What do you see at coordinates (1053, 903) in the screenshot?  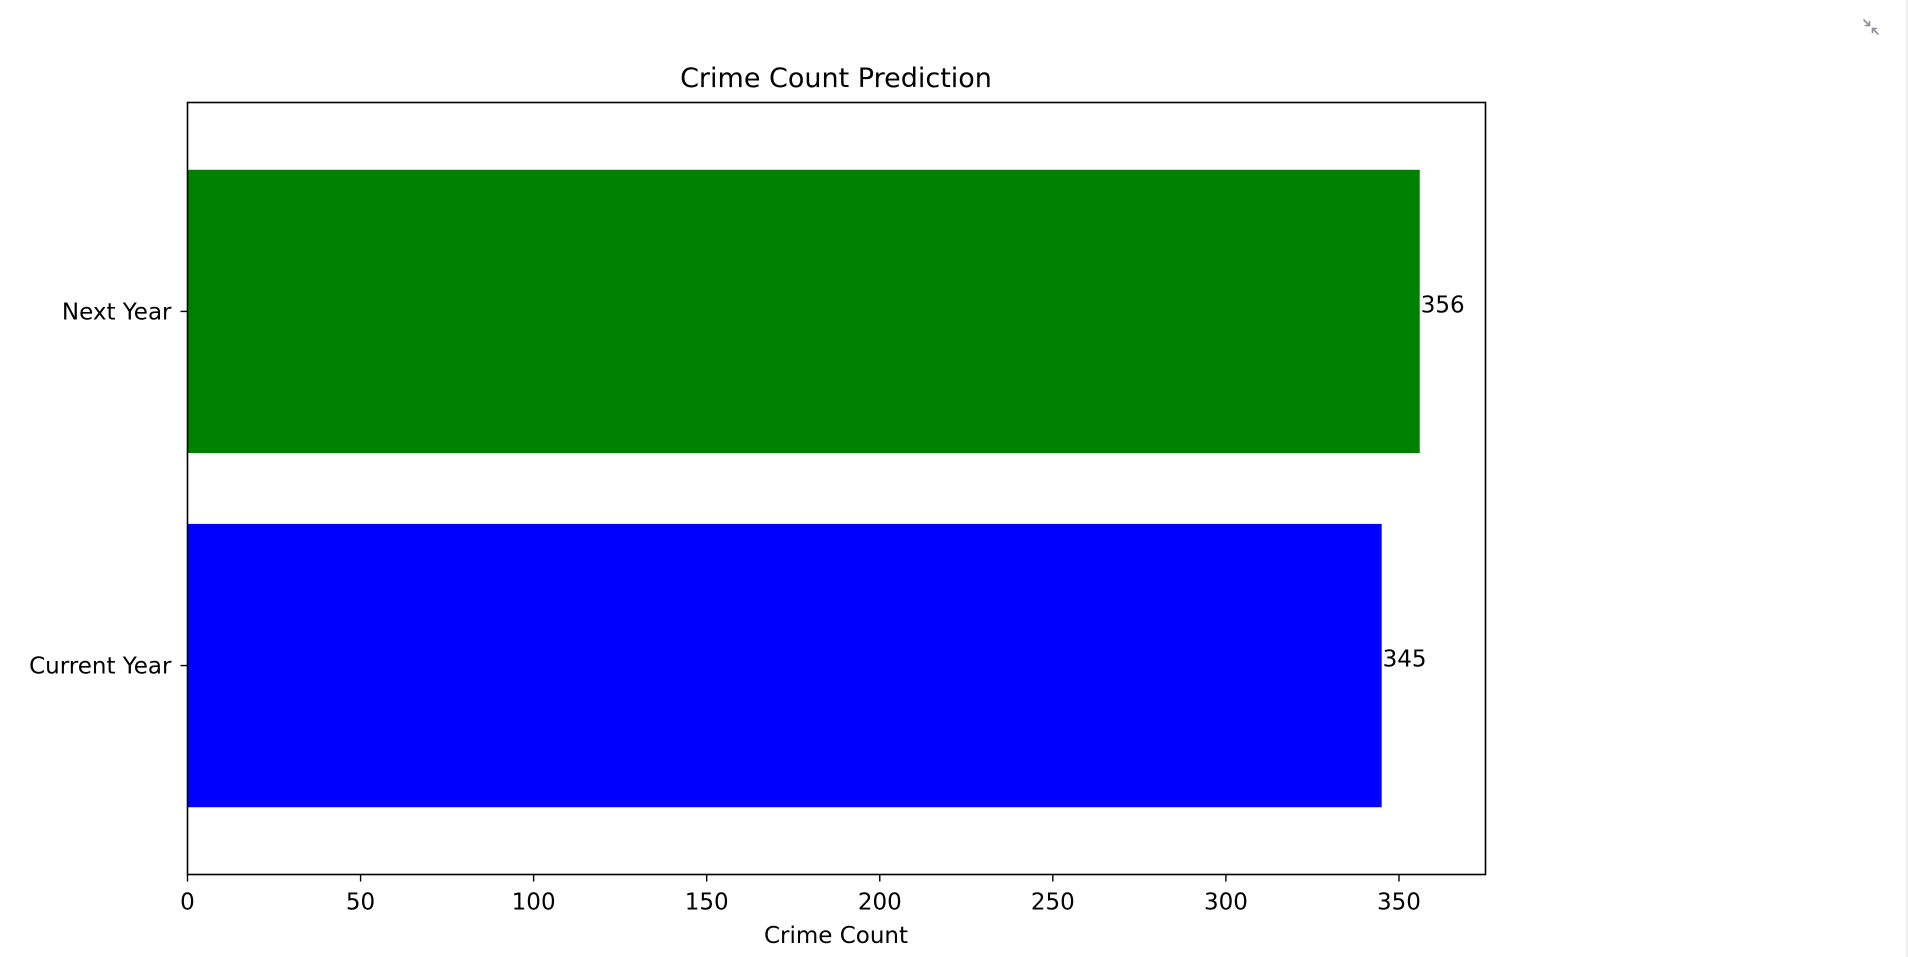 I see `x-tick-label: 250` at bounding box center [1053, 903].